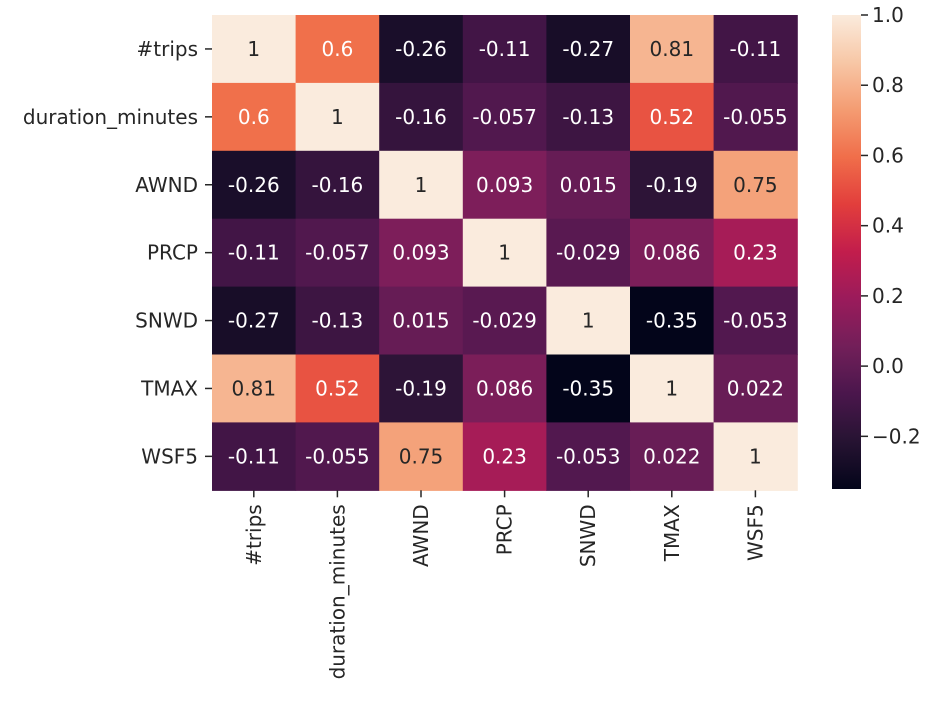  Describe the element at coordinates (755, 532) in the screenshot. I see `x-tick-label: WSF5` at that location.